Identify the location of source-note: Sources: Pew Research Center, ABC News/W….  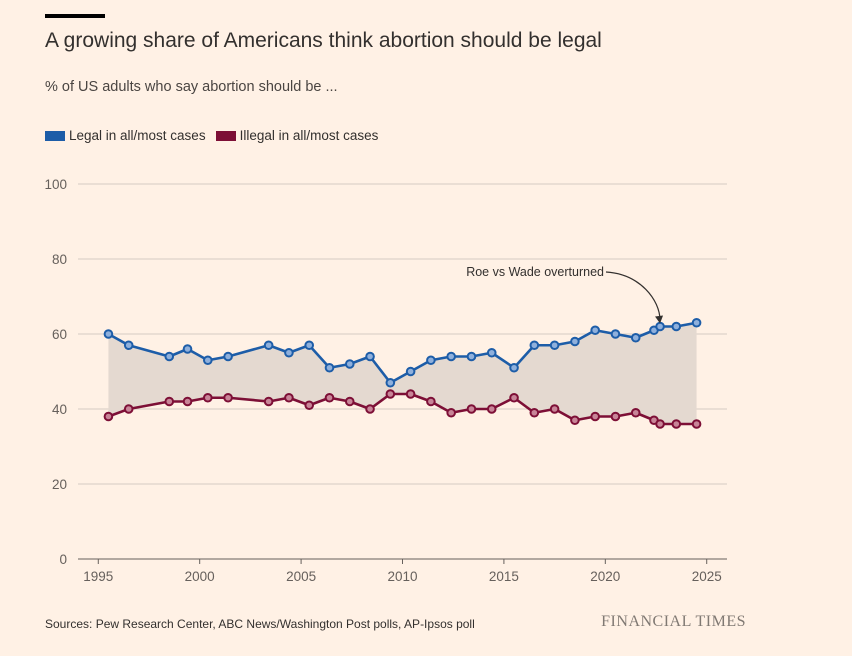
(260, 624).